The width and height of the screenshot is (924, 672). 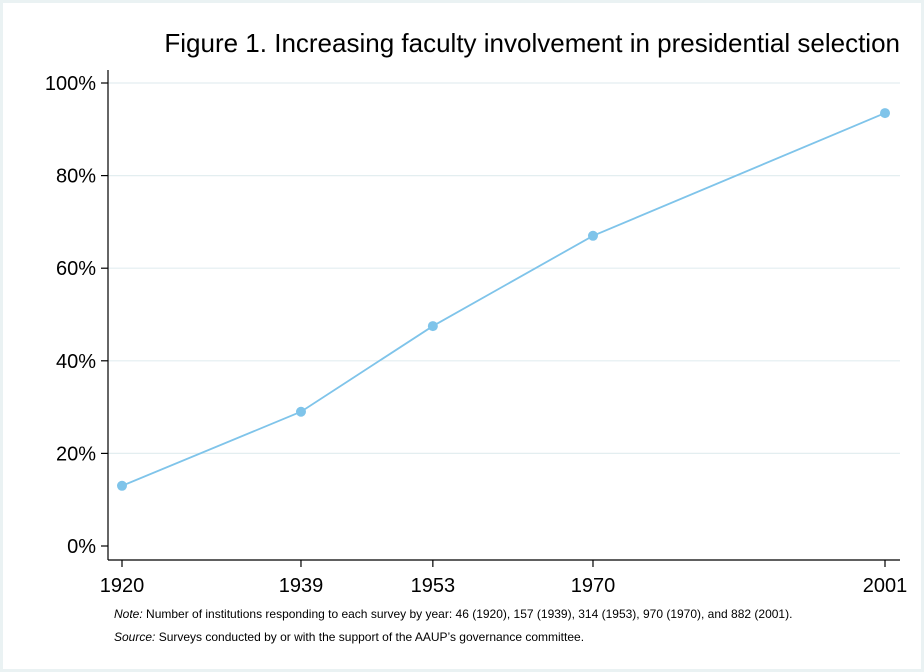 I want to click on y-tick-label: 80%, so click(x=76, y=177).